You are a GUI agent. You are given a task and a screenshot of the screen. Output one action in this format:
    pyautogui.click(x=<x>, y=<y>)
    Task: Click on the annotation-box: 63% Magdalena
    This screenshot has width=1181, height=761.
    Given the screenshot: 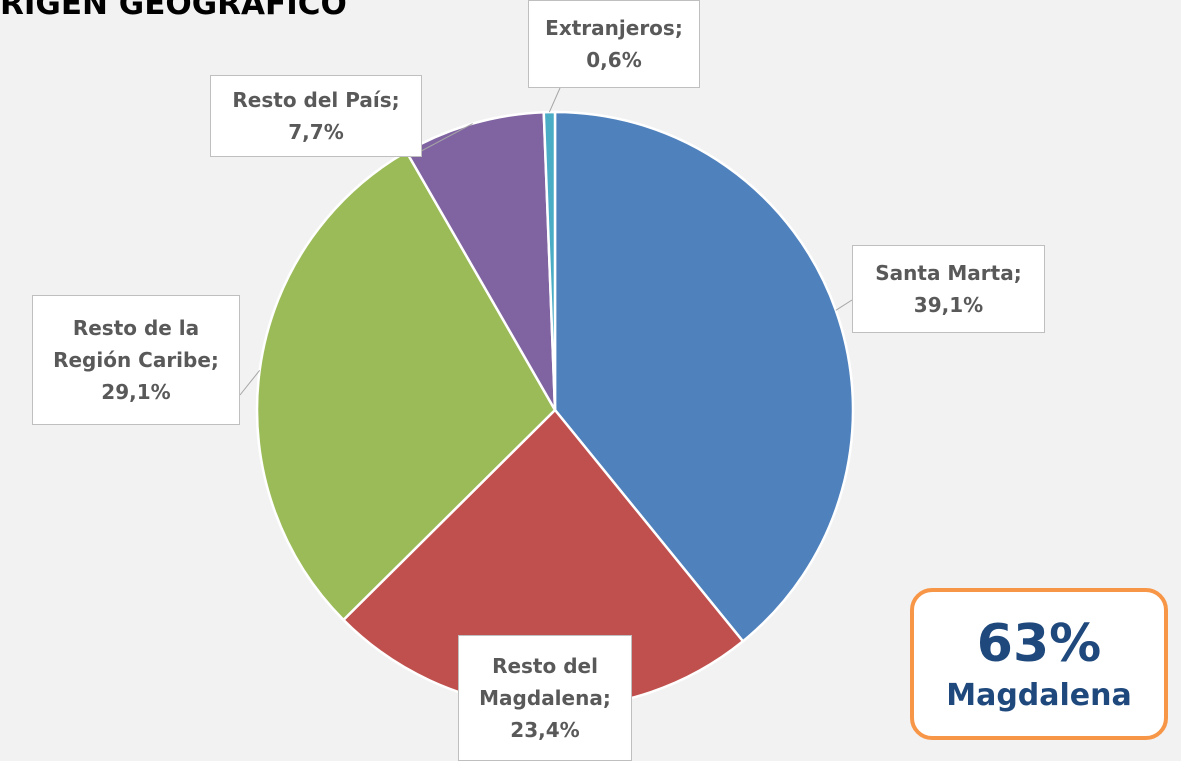 What is the action you would take?
    pyautogui.click(x=1039, y=664)
    